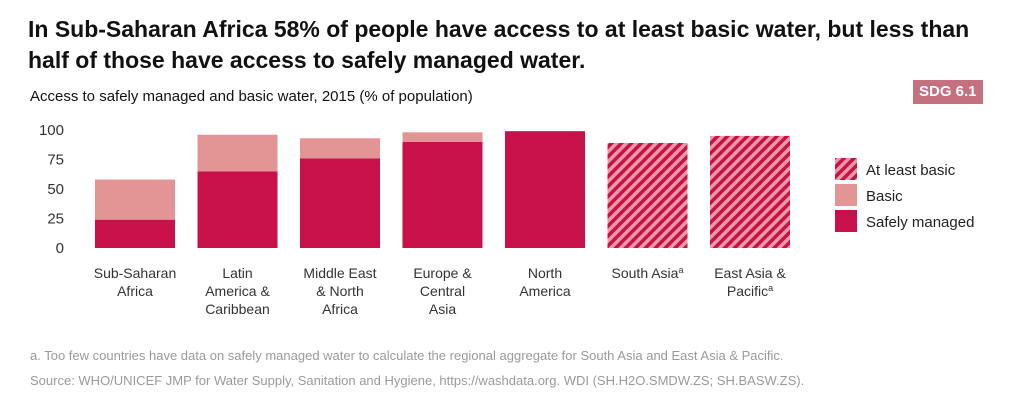 This screenshot has width=1024, height=407. Describe the element at coordinates (904, 195) in the screenshot. I see `legend: At least basic Basic Safely managed` at that location.